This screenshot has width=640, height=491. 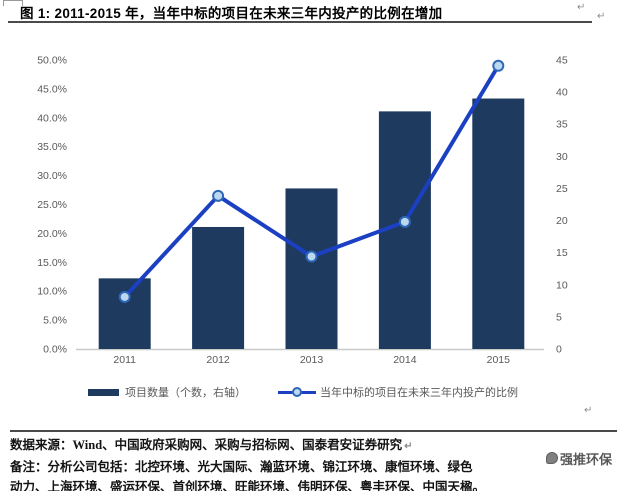 What do you see at coordinates (52, 118) in the screenshot?
I see `left-axis-tick: 40.0%` at bounding box center [52, 118].